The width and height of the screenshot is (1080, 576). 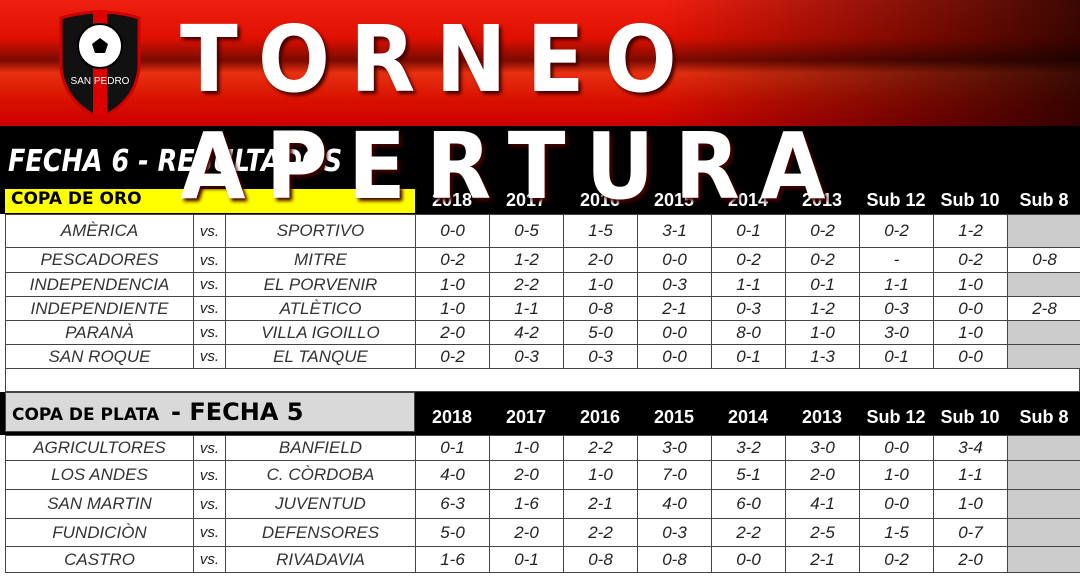 What do you see at coordinates (1044, 200) in the screenshot?
I see `column-header: Sub 8` at bounding box center [1044, 200].